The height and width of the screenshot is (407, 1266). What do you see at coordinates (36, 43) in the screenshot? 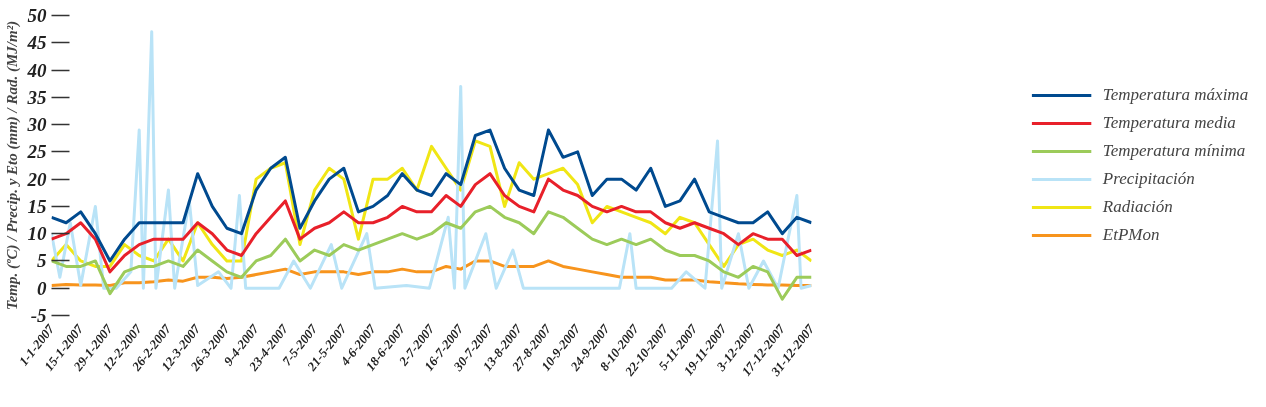
I see `y-tick-label: 45` at bounding box center [36, 43].